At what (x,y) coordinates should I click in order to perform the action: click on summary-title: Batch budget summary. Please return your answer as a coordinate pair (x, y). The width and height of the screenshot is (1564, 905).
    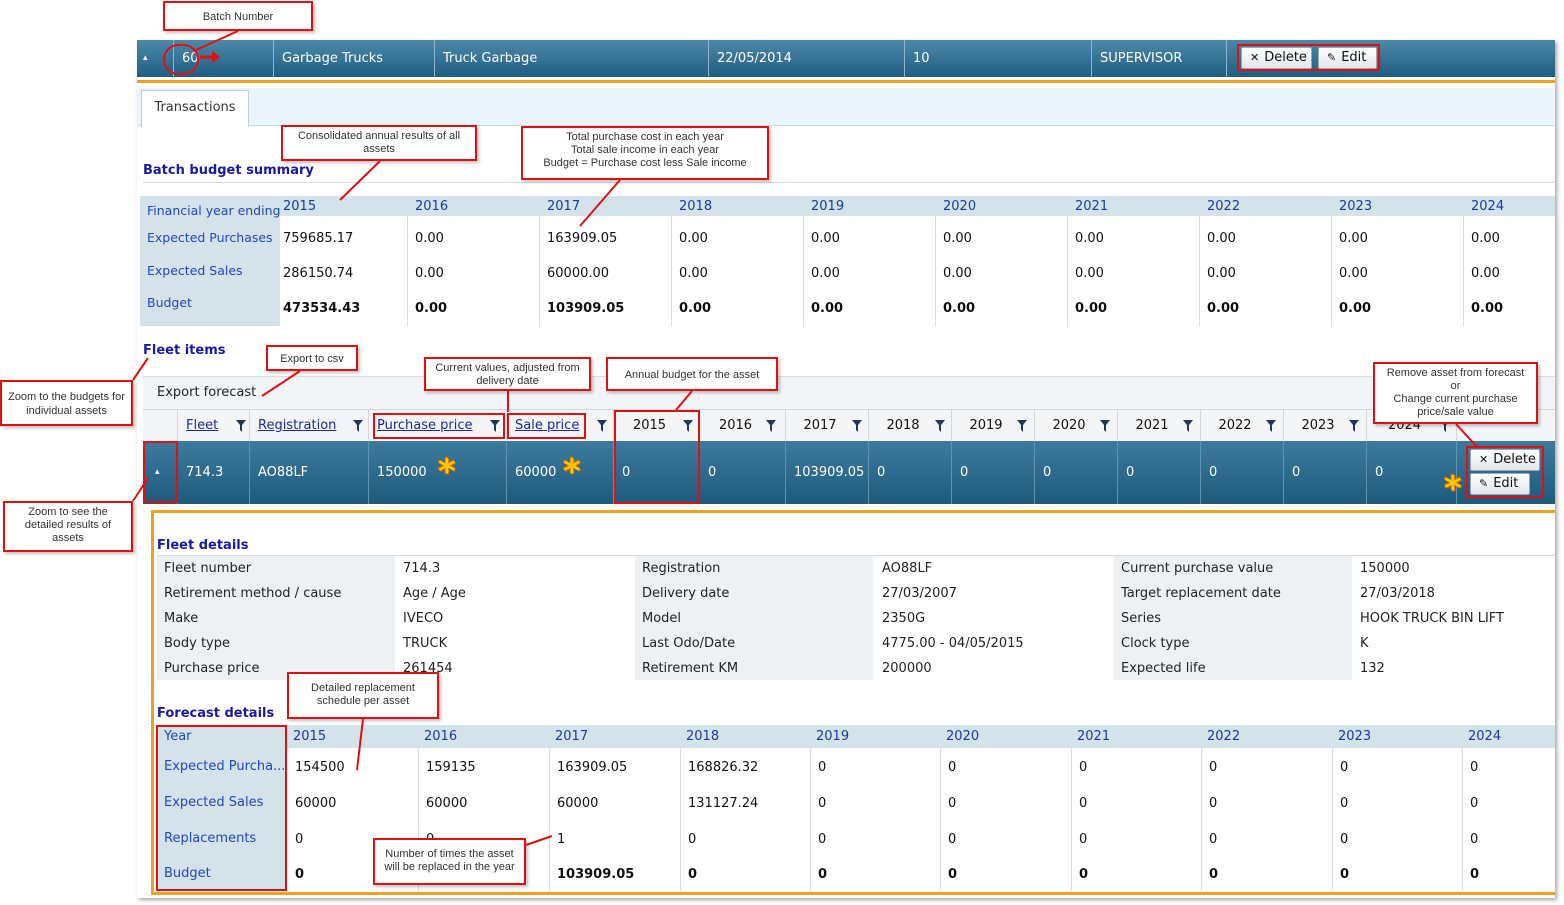
    Looking at the image, I should click on (228, 170).